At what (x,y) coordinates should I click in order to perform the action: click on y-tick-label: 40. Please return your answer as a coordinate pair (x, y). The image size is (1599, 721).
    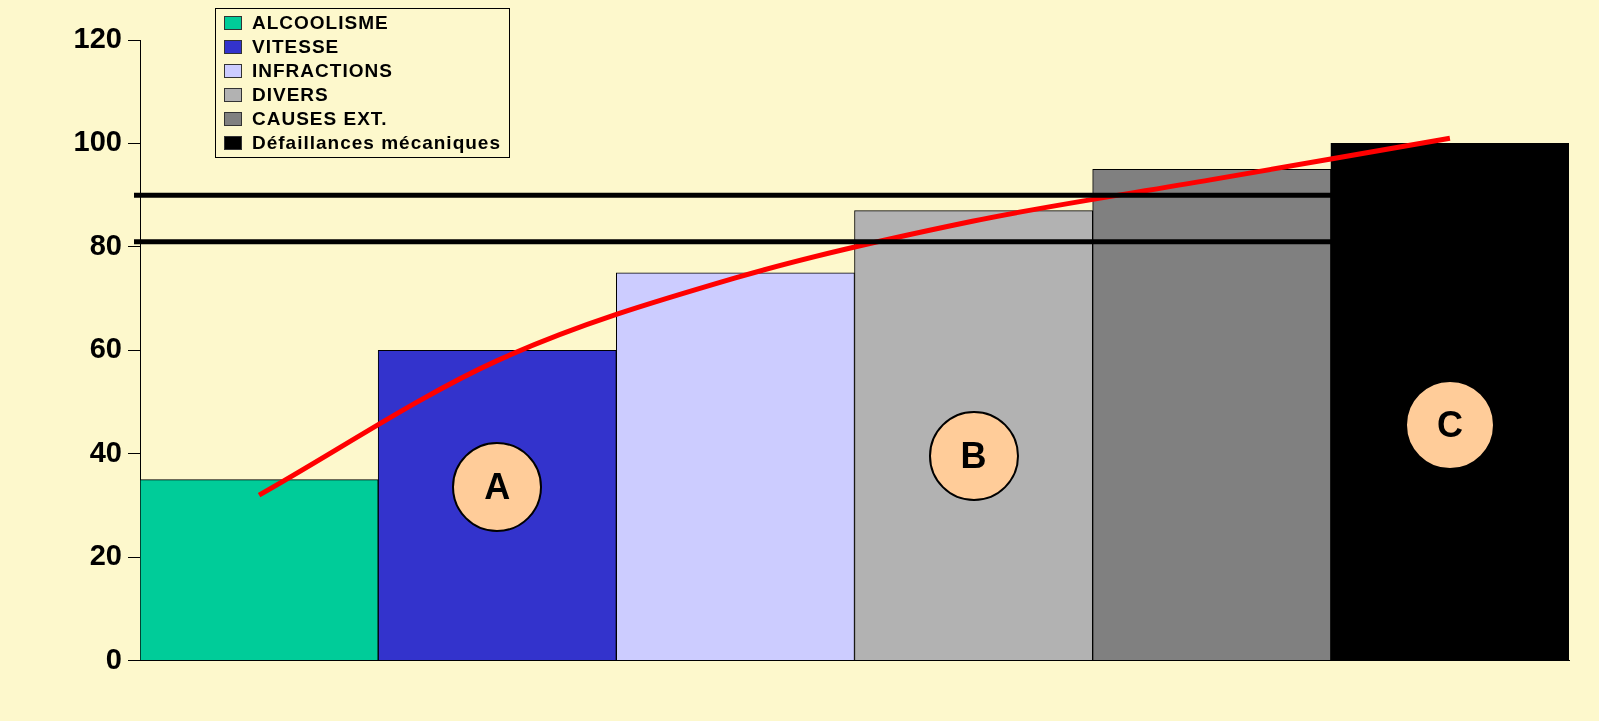
    Looking at the image, I should click on (105, 451).